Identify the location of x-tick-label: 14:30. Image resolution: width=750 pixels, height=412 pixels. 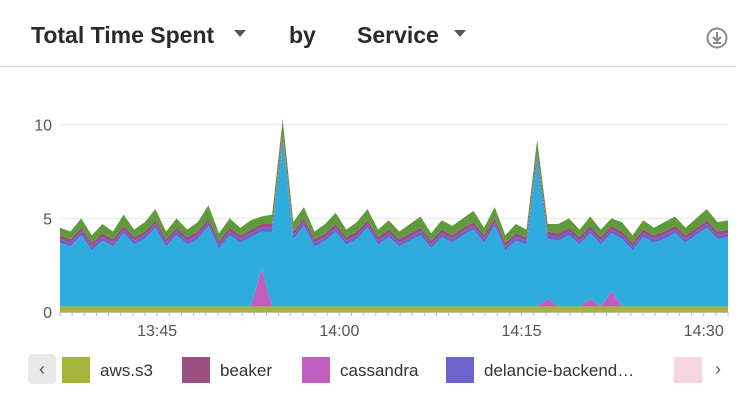
(704, 331).